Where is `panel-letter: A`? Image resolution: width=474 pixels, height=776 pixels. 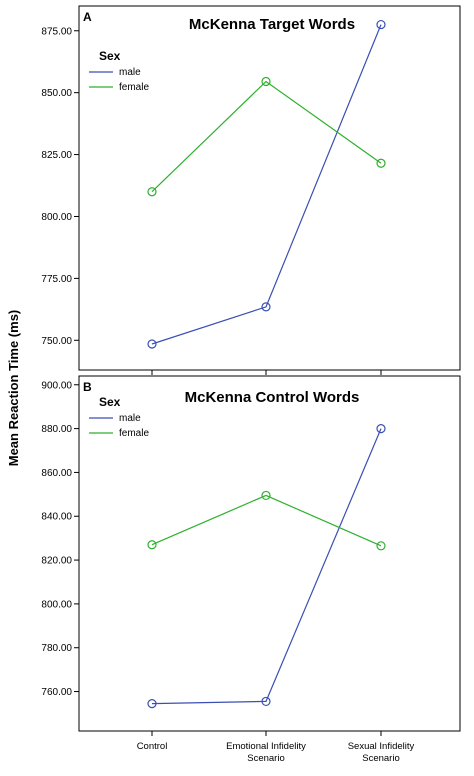 panel-letter: A is located at coordinates (87, 17).